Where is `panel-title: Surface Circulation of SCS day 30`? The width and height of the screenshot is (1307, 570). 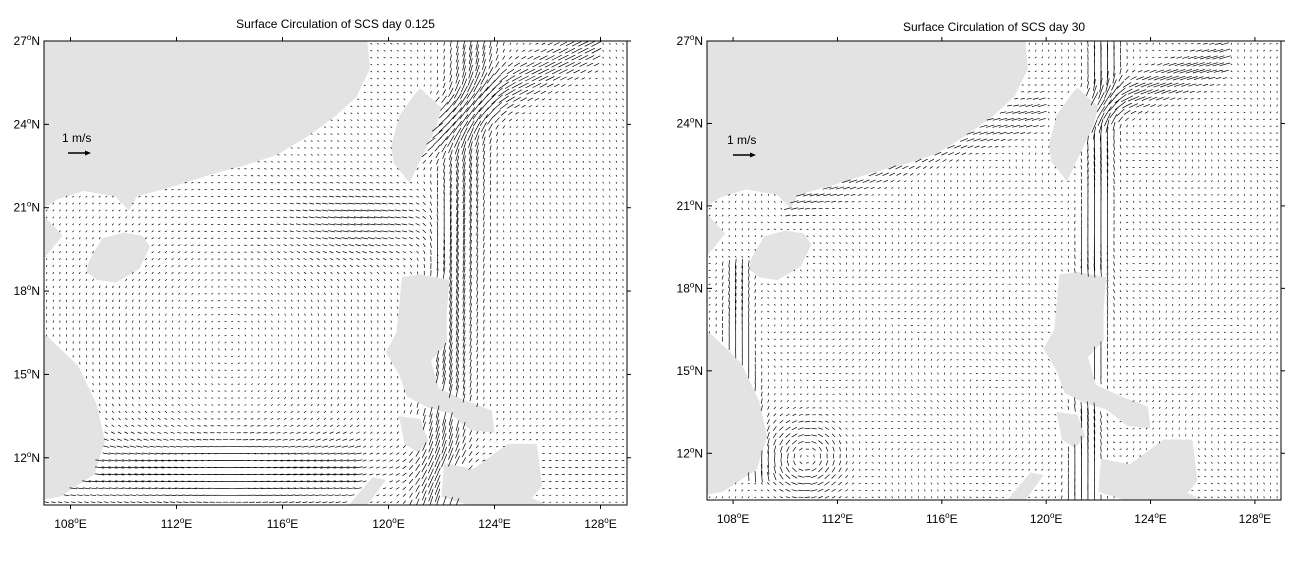
panel-title: Surface Circulation of SCS day 30 is located at coordinates (994, 27).